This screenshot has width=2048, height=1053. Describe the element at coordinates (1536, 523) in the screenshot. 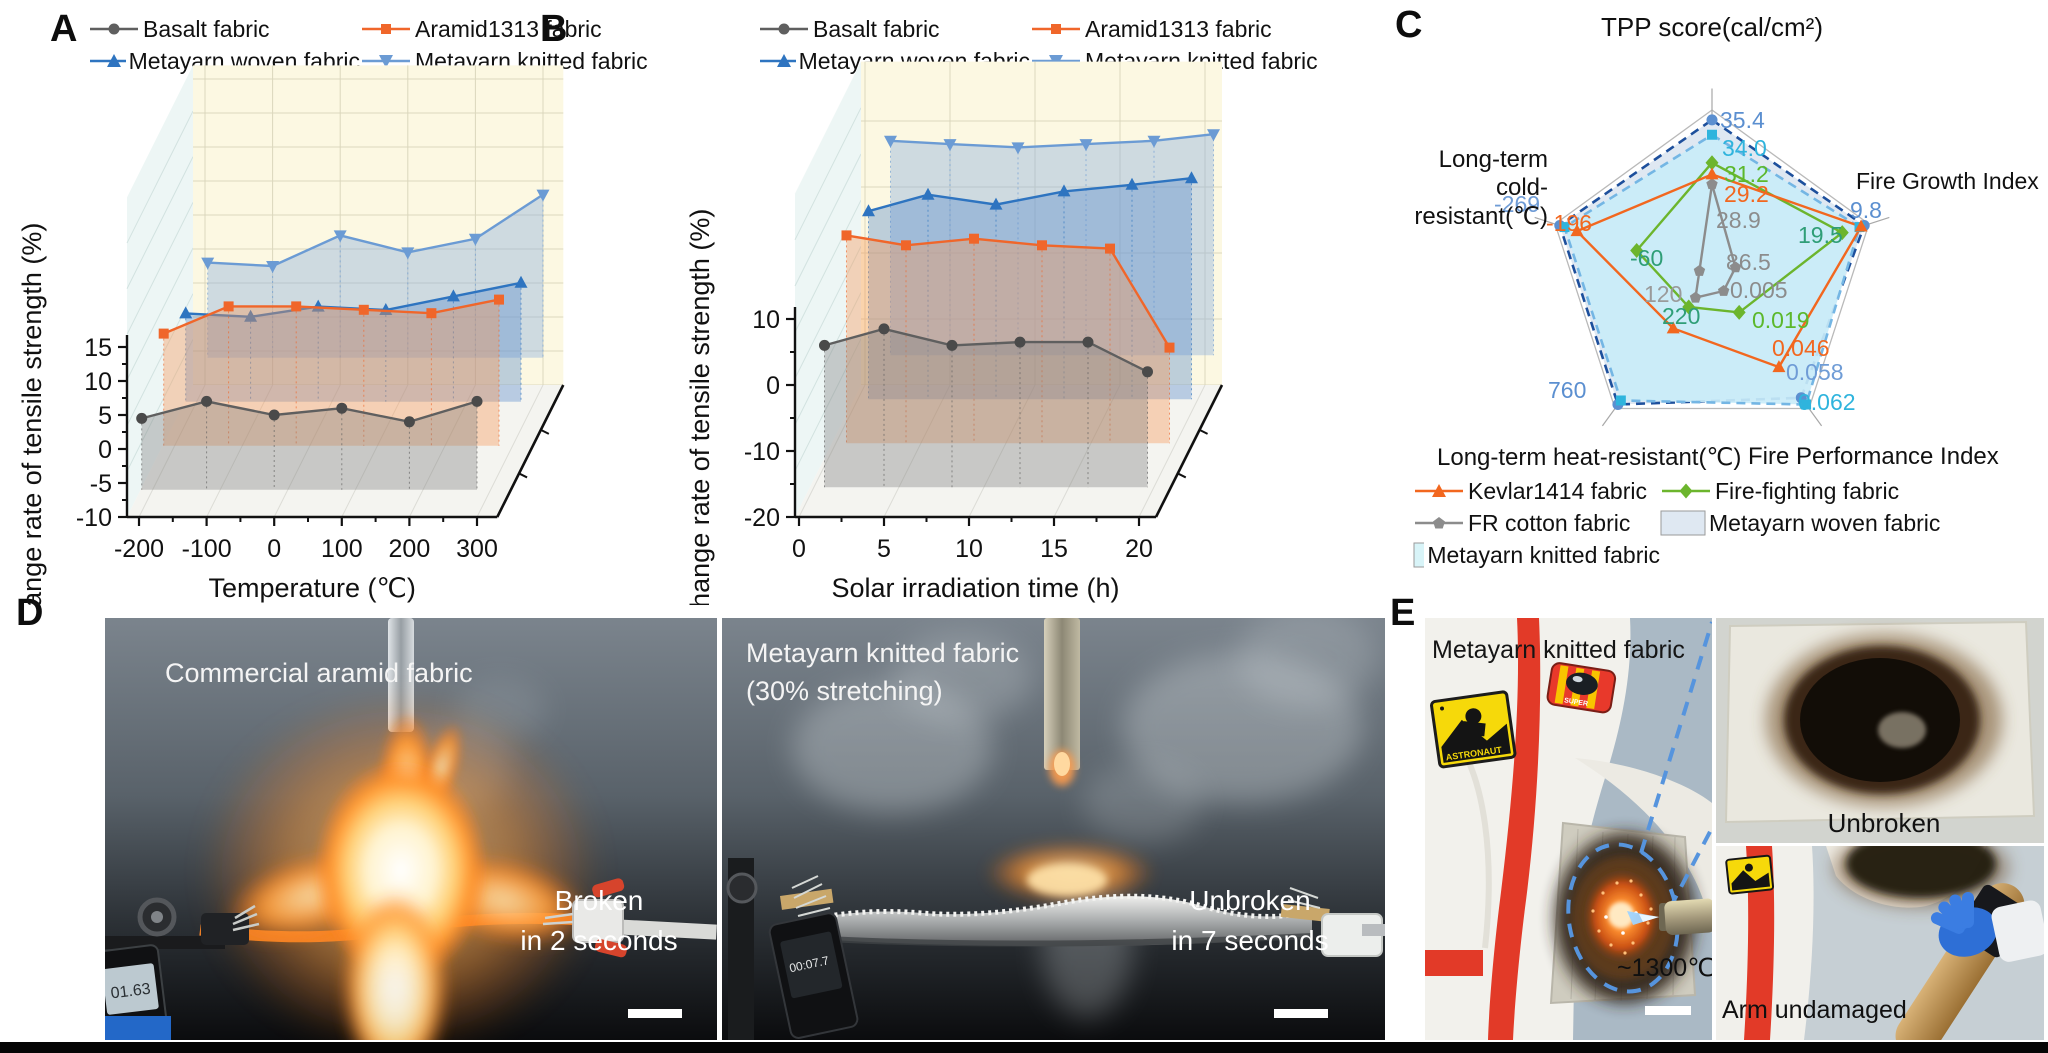

I see `legend-item: FR cotton fabric` at that location.